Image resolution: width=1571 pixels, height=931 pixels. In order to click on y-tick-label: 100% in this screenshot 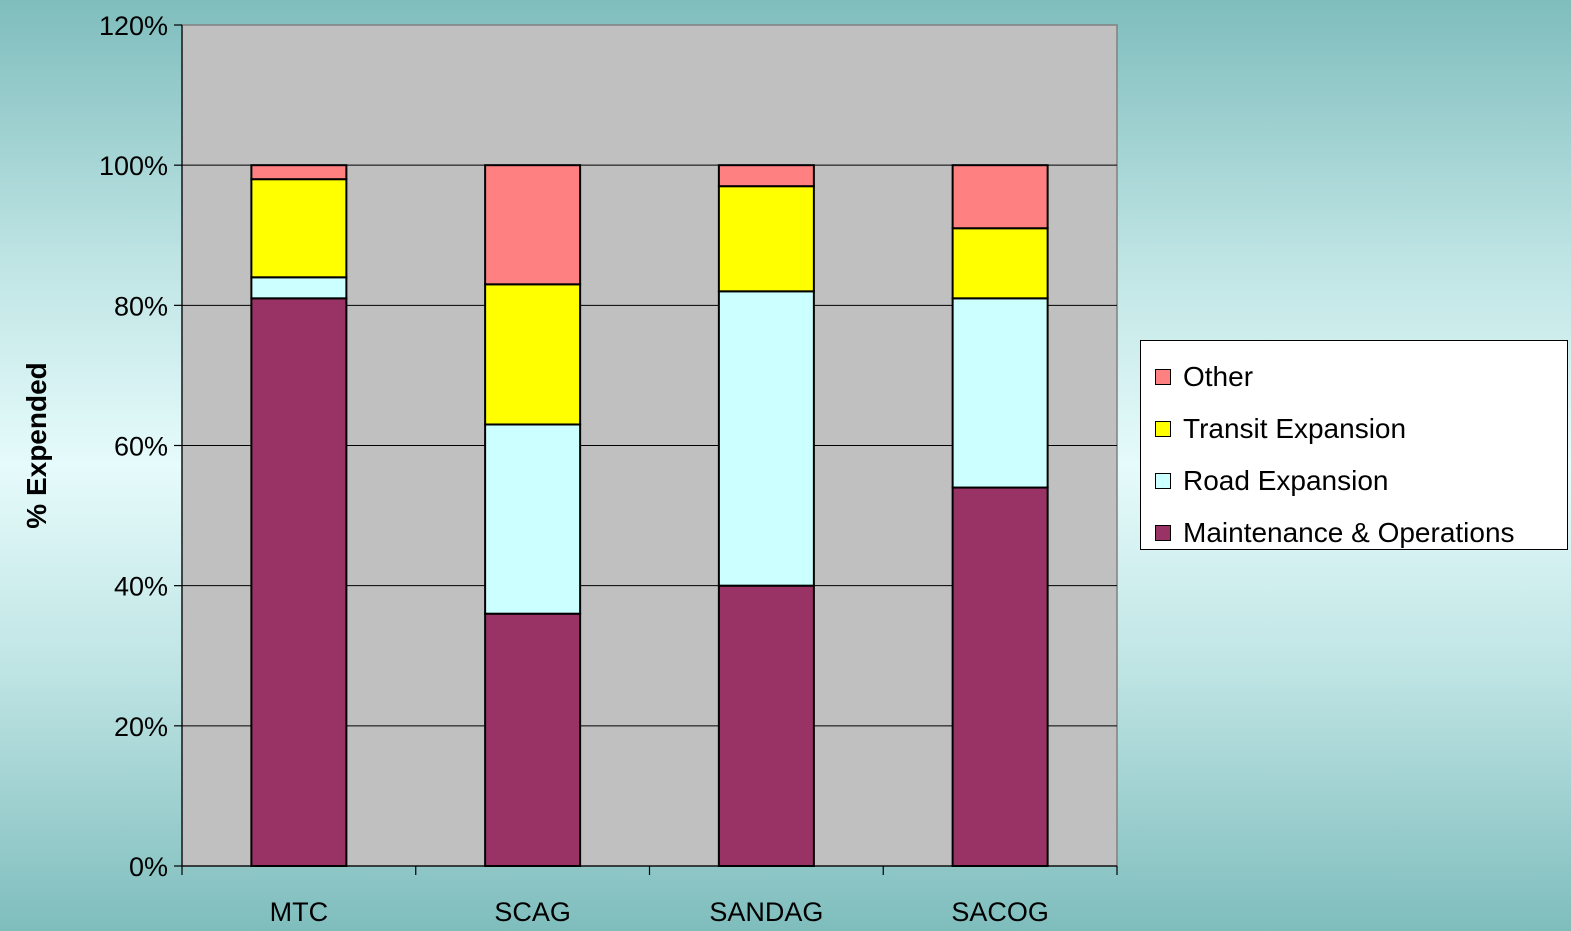, I will do `click(133, 166)`.